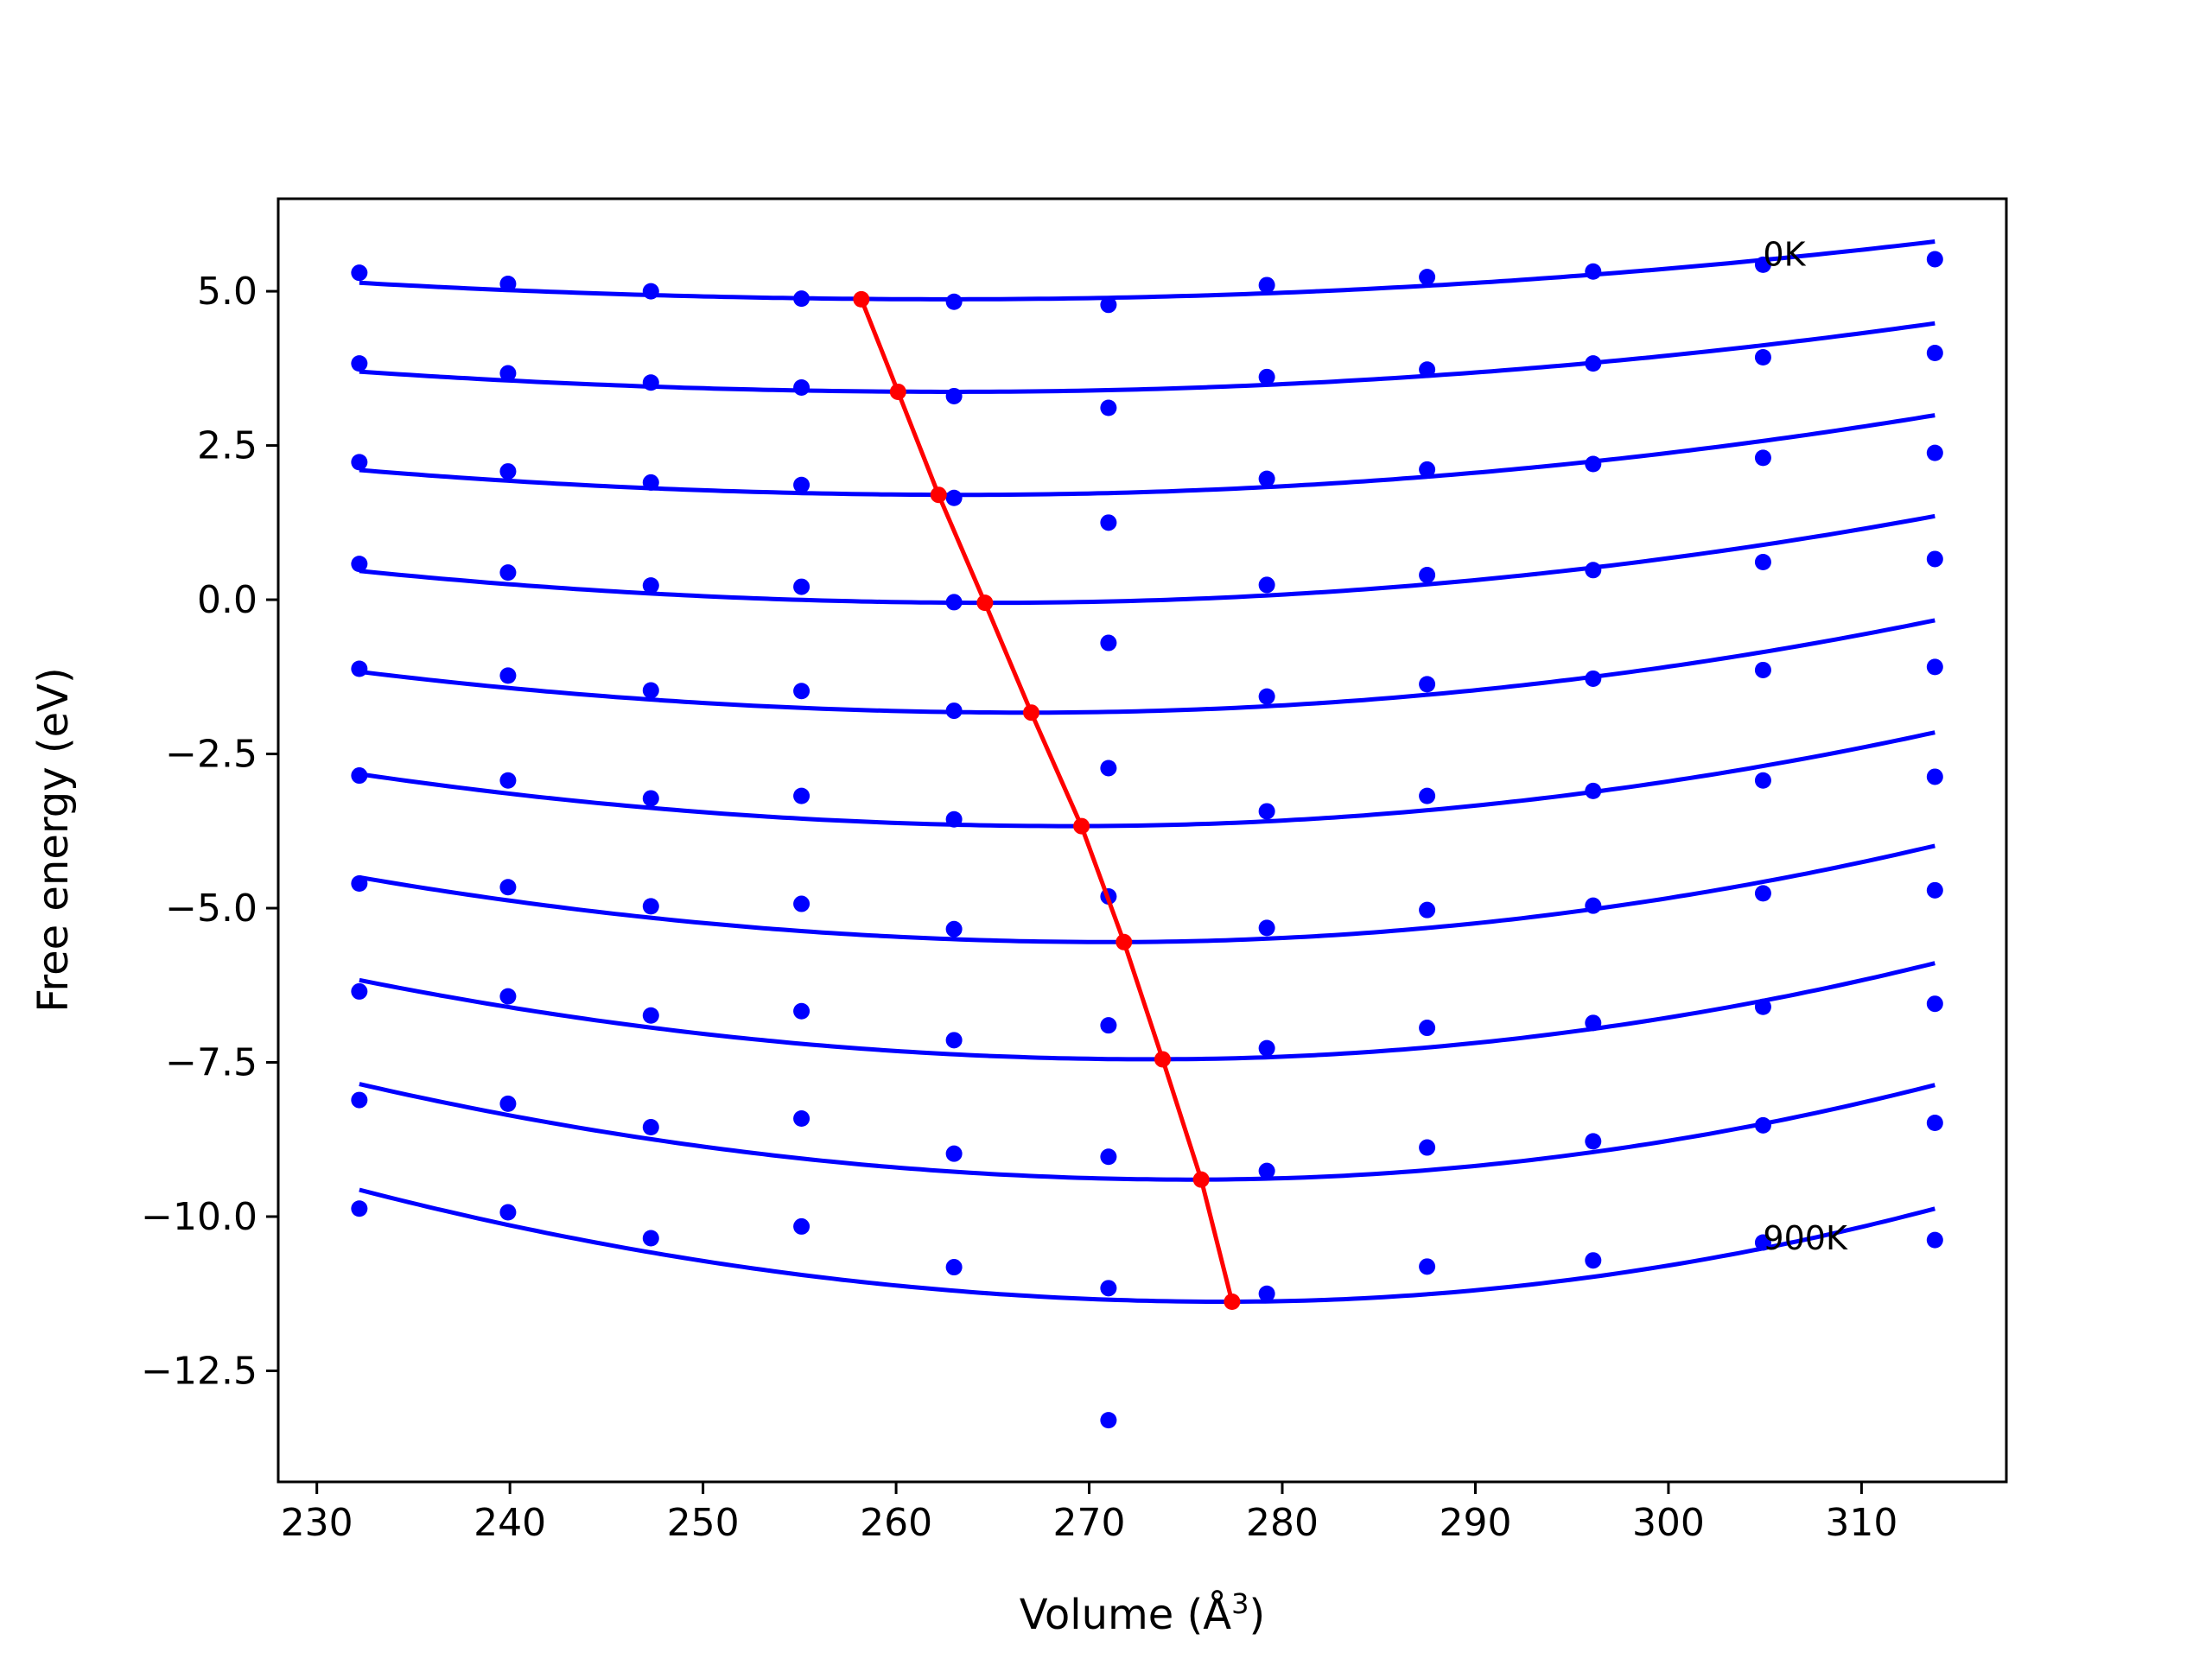 This screenshot has height=1659, width=2212. Describe the element at coordinates (227, 446) in the screenshot. I see `y-tick-label: 2.5` at that location.